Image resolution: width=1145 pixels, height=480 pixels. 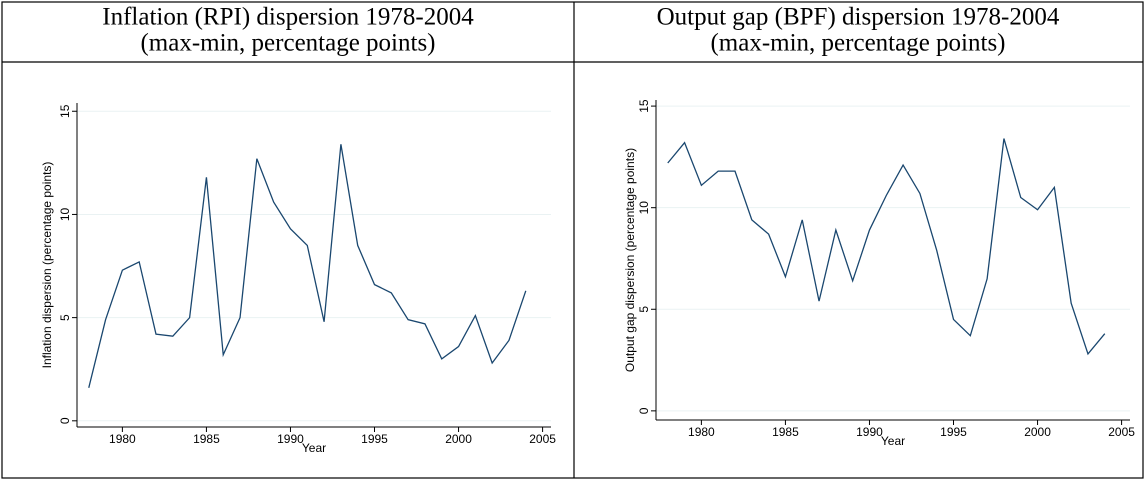 I want to click on chart-title: Output gap (BPF) dispersion 1978-2004, so click(x=858, y=17).